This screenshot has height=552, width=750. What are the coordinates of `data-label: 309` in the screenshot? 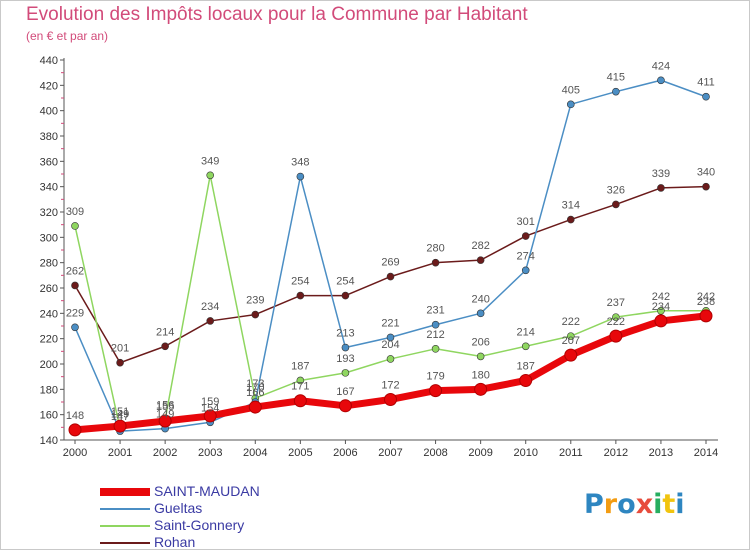 It's located at (75, 212).